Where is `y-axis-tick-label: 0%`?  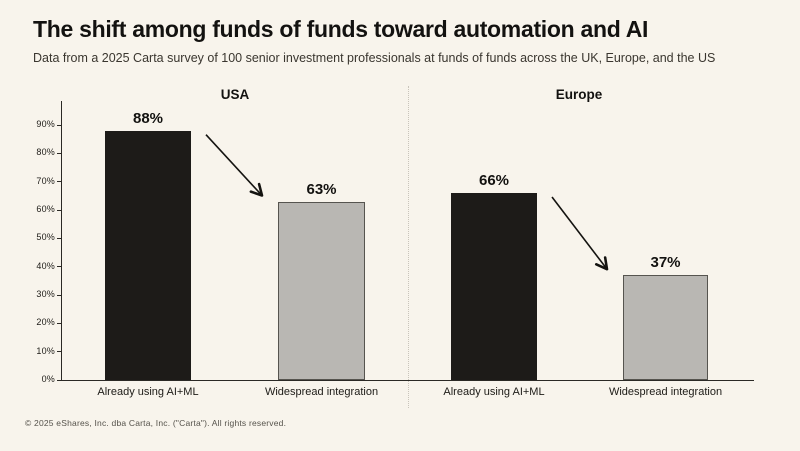 y-axis-tick-label: 0% is located at coordinates (48, 379).